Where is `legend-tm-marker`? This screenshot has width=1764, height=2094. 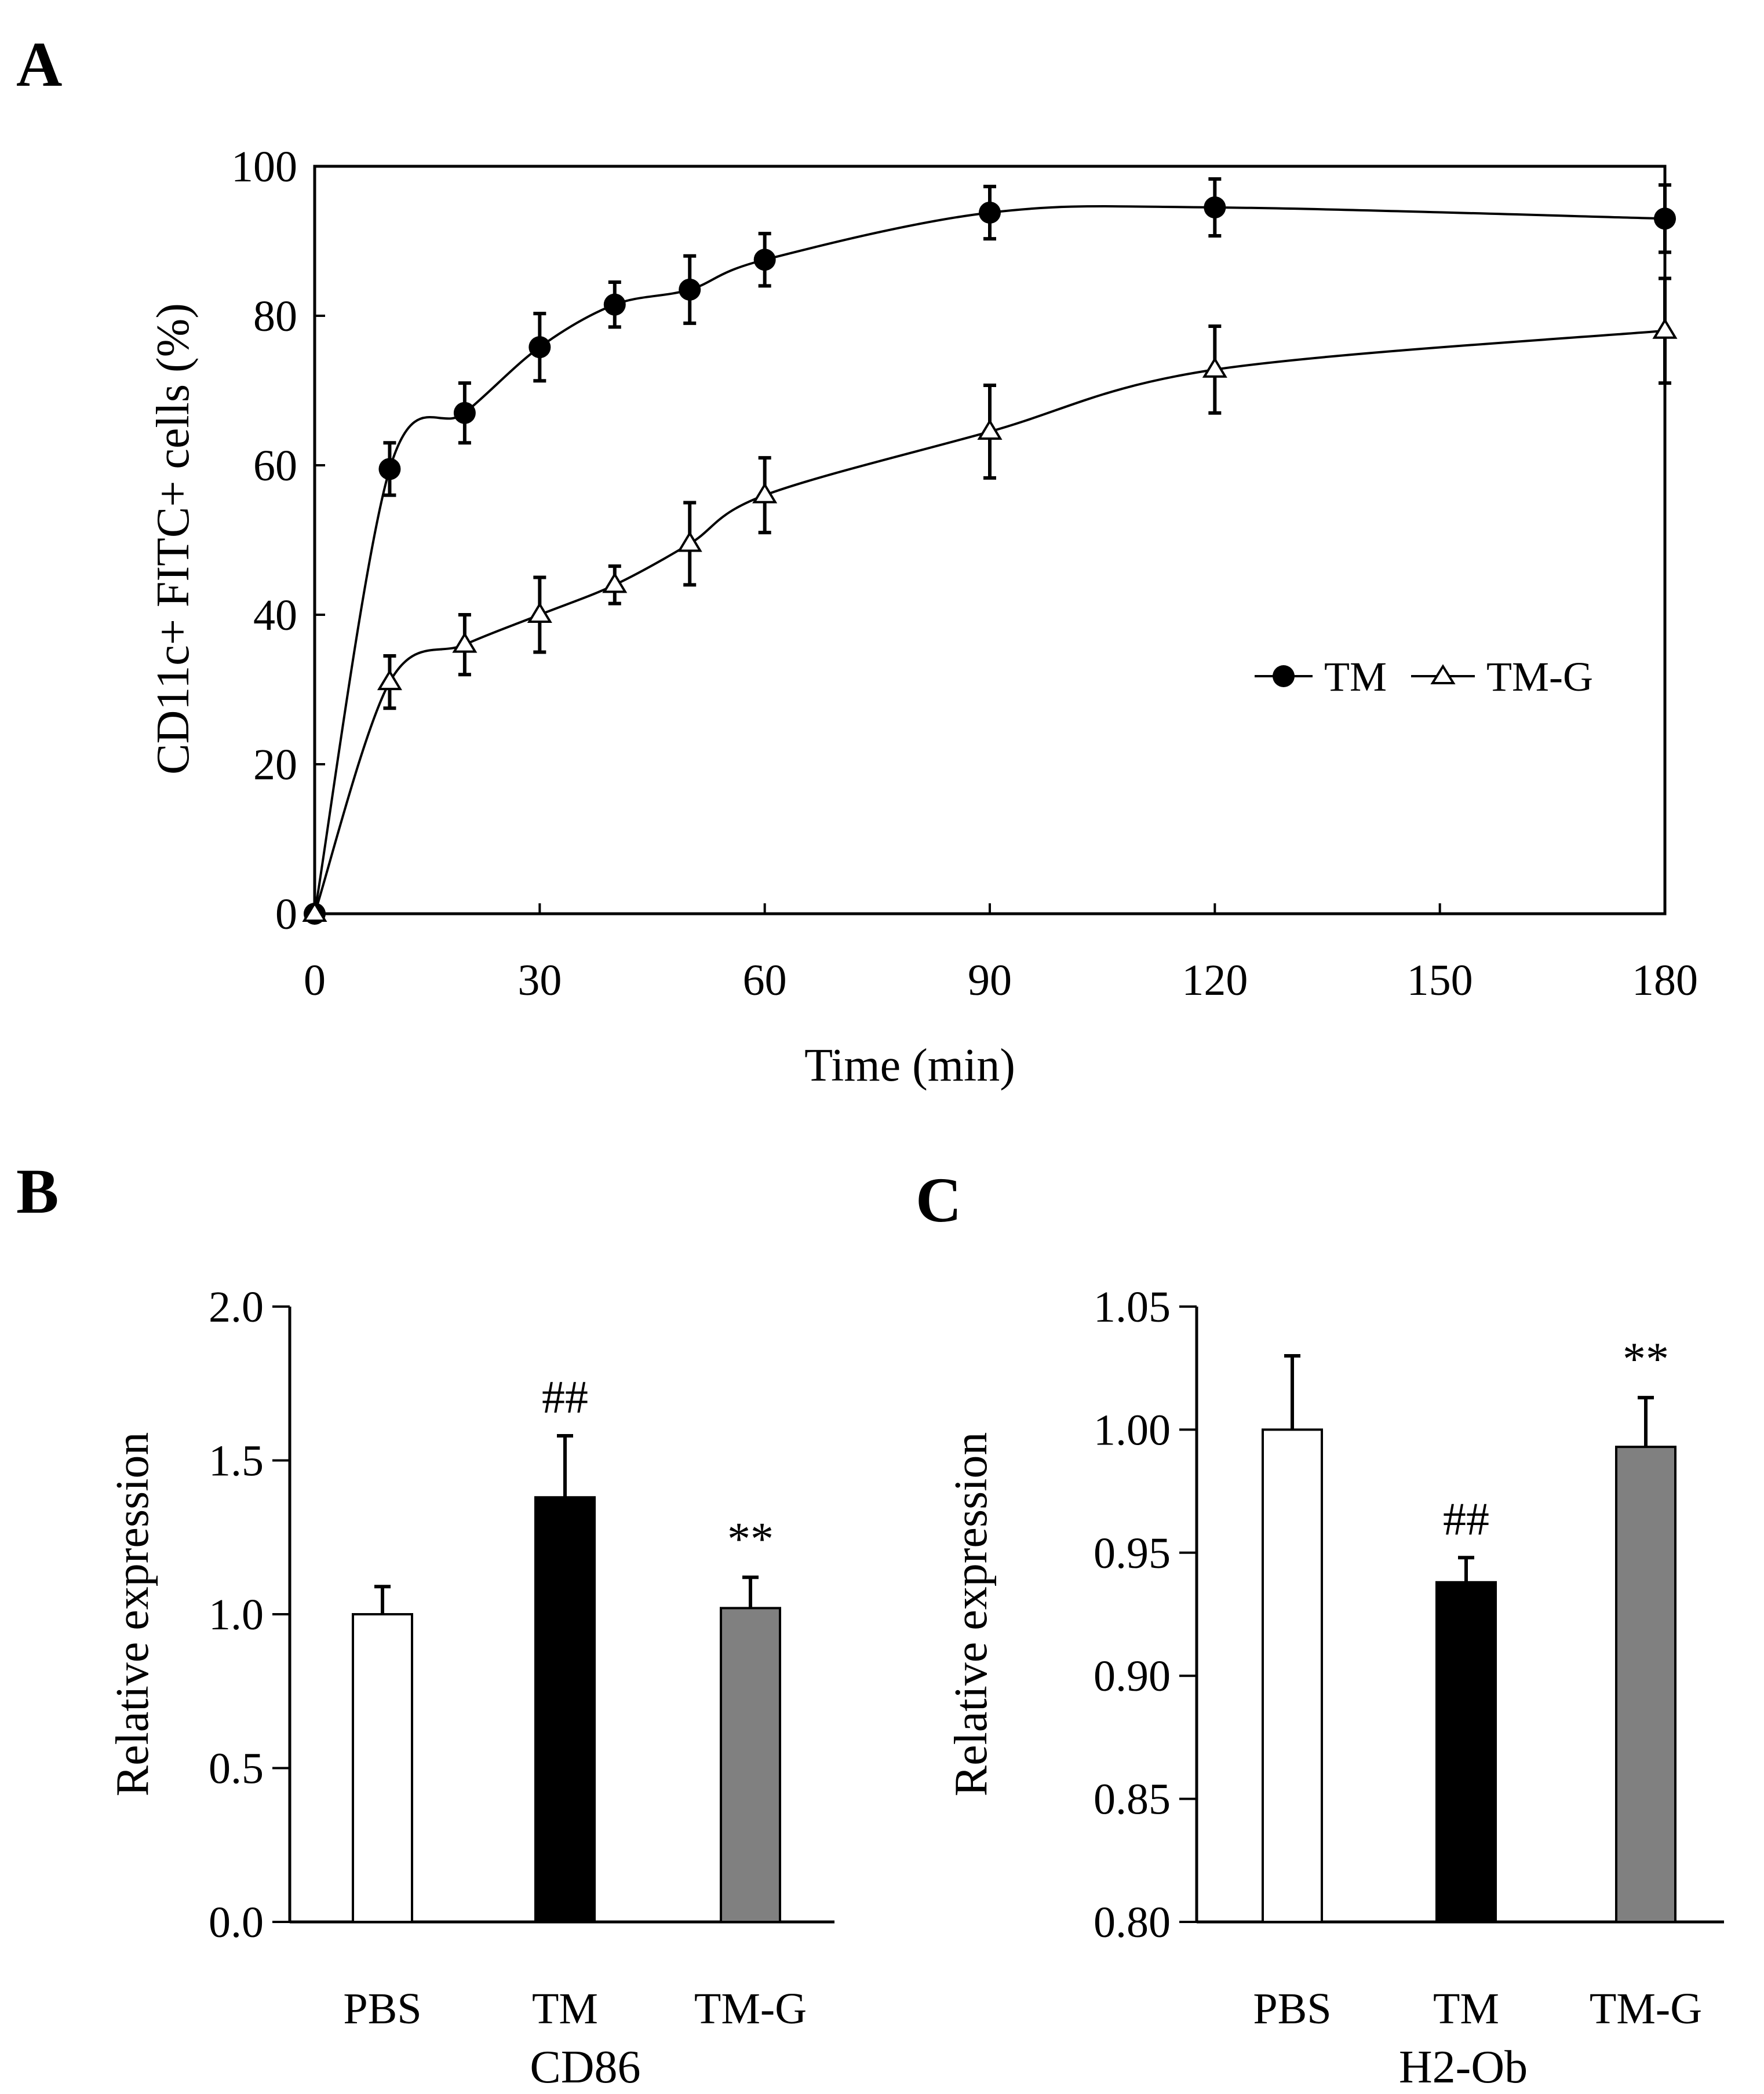
legend-tm-marker is located at coordinates (1284, 676).